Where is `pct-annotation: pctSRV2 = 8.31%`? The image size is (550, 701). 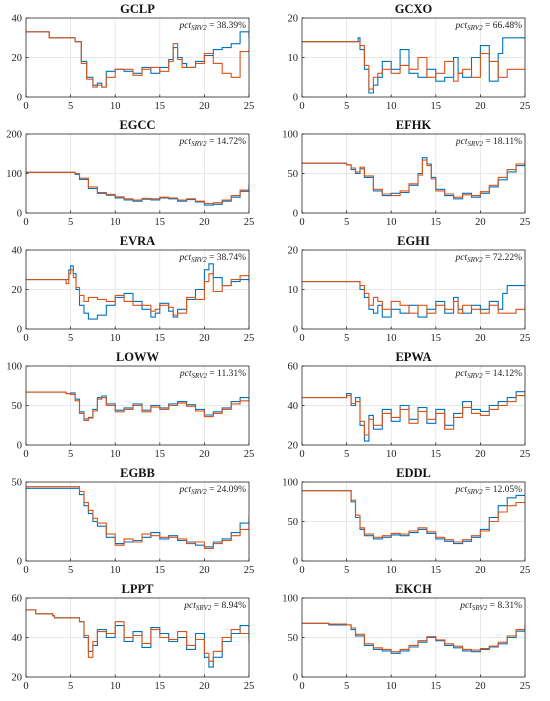 pct-annotation: pctSRV2 = 8.31% is located at coordinates (490, 606).